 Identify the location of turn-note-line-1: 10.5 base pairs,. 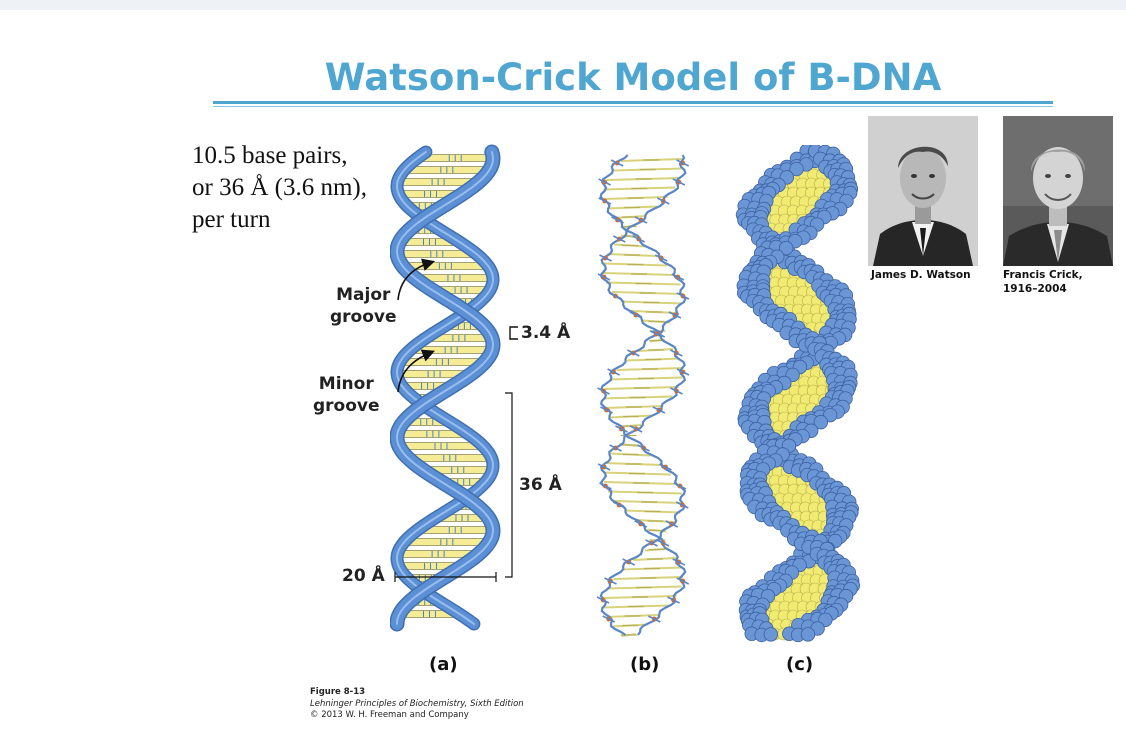
(270, 155).